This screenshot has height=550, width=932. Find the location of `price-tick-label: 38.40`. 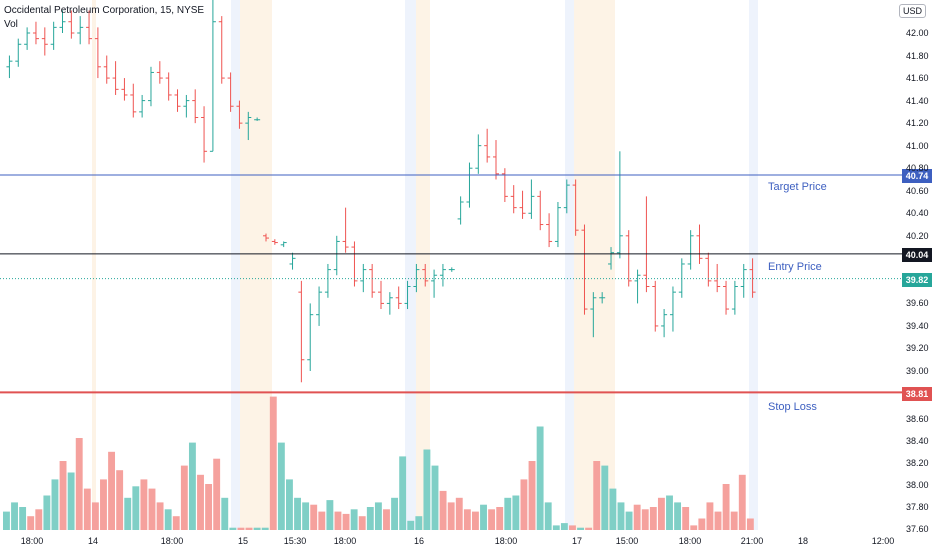

price-tick-label: 38.40 is located at coordinates (917, 441).